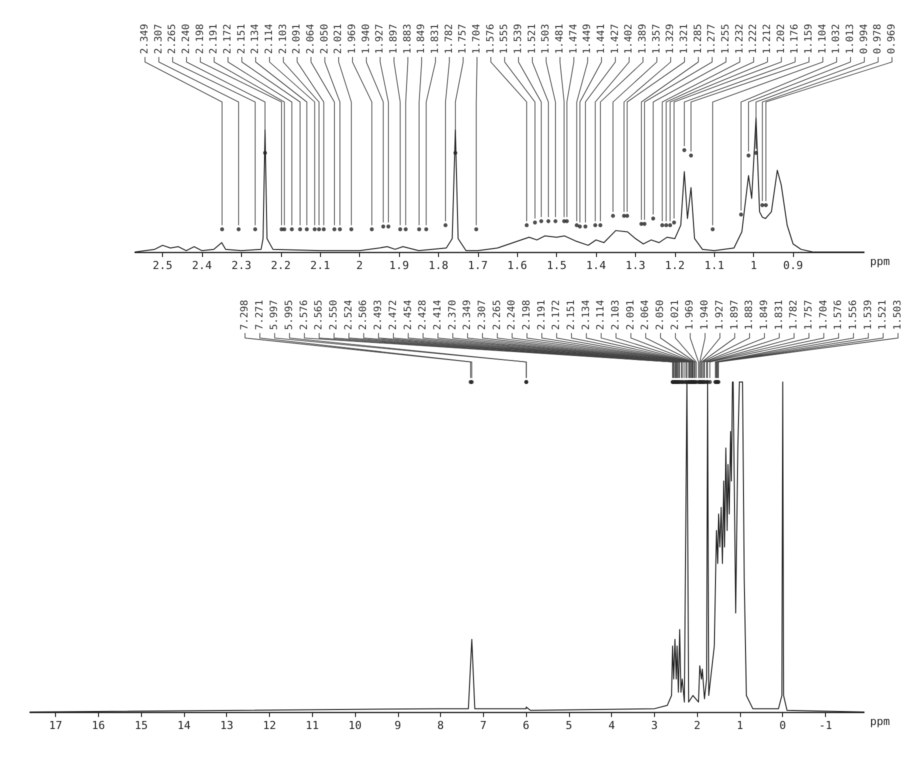 This screenshot has width=912, height=758. I want to click on text: 1.357, so click(656, 39).